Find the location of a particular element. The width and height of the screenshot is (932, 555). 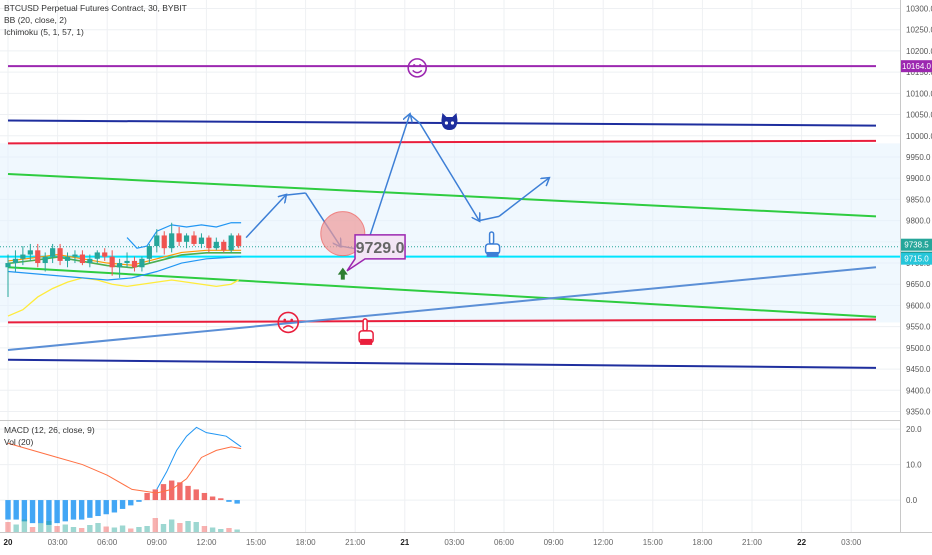

hand-finger is located at coordinates (491, 238).